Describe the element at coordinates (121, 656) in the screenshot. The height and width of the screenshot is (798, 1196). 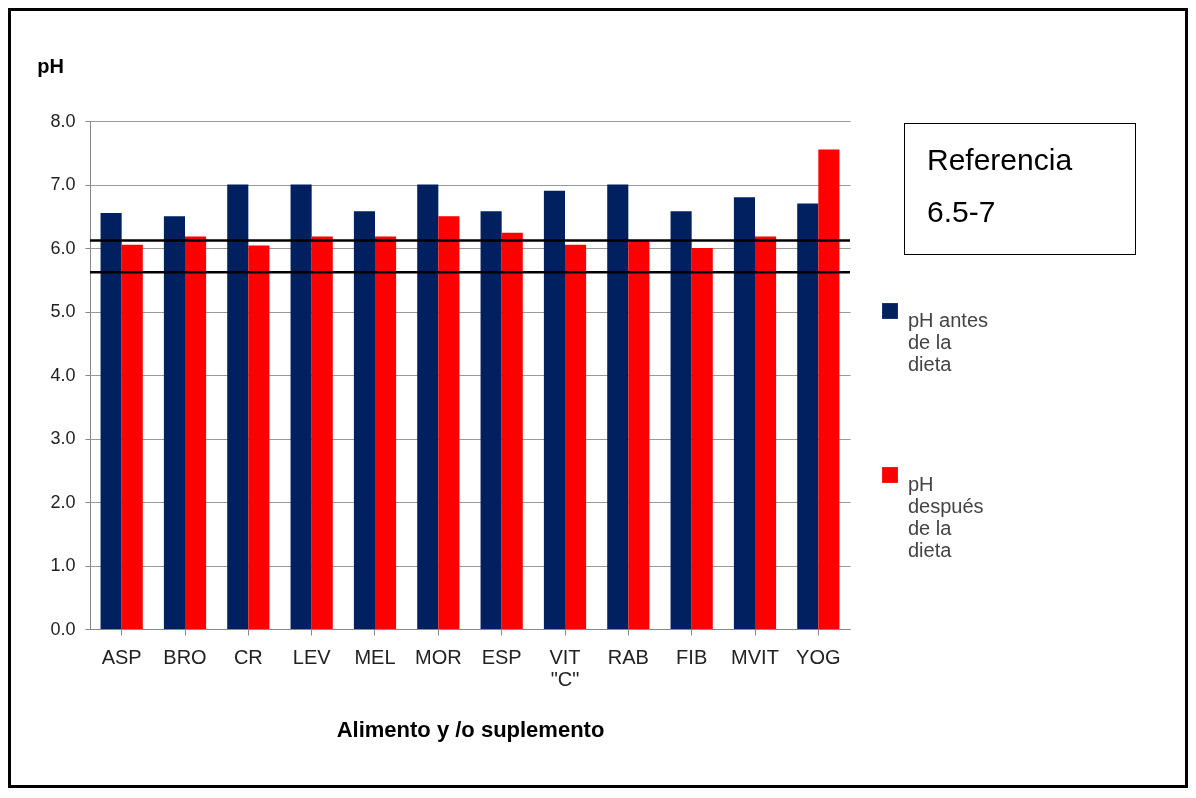
I see `x-tick-label: ASP` at that location.